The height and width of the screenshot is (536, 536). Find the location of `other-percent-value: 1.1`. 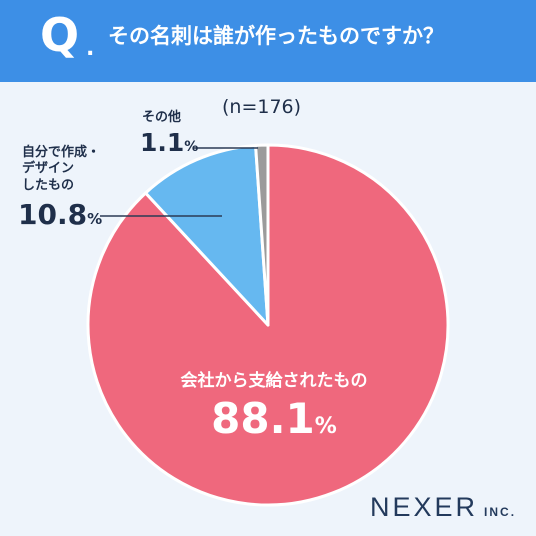

other-percent-value: 1.1 is located at coordinates (162, 142).